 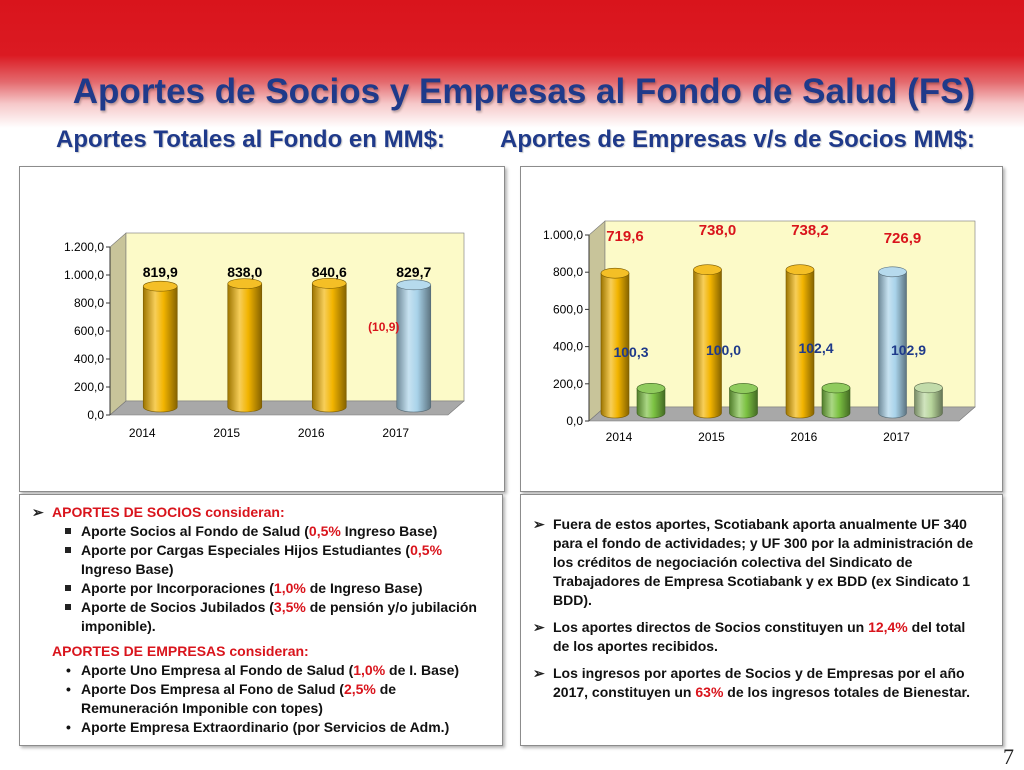 What do you see at coordinates (908, 350) in the screenshot?
I see `socios-label-2017: 102,9` at bounding box center [908, 350].